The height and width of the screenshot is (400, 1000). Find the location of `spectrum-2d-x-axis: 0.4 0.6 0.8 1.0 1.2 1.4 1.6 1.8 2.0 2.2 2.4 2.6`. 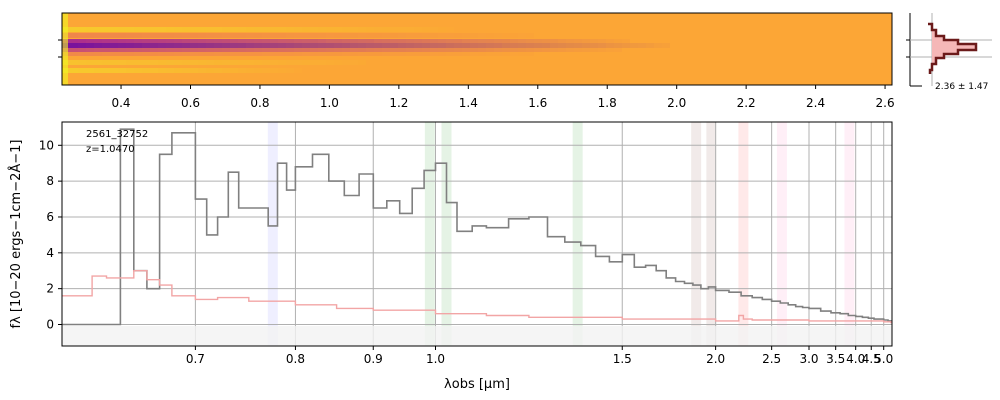

spectrum-2d-x-axis: 0.4 0.6 0.8 1.0 1.2 1.4 1.6 1.8 2.0 2.2 2.4 2.6 is located at coordinates (503, 97).